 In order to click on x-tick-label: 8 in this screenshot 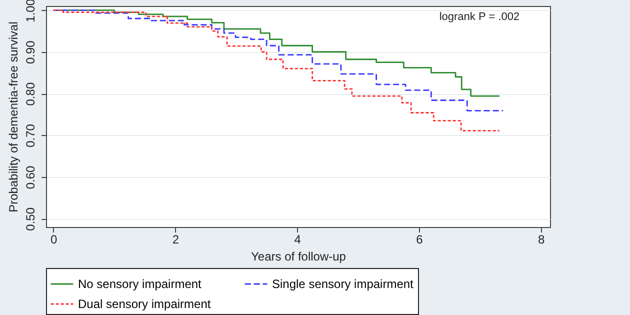, I will do `click(542, 239)`.